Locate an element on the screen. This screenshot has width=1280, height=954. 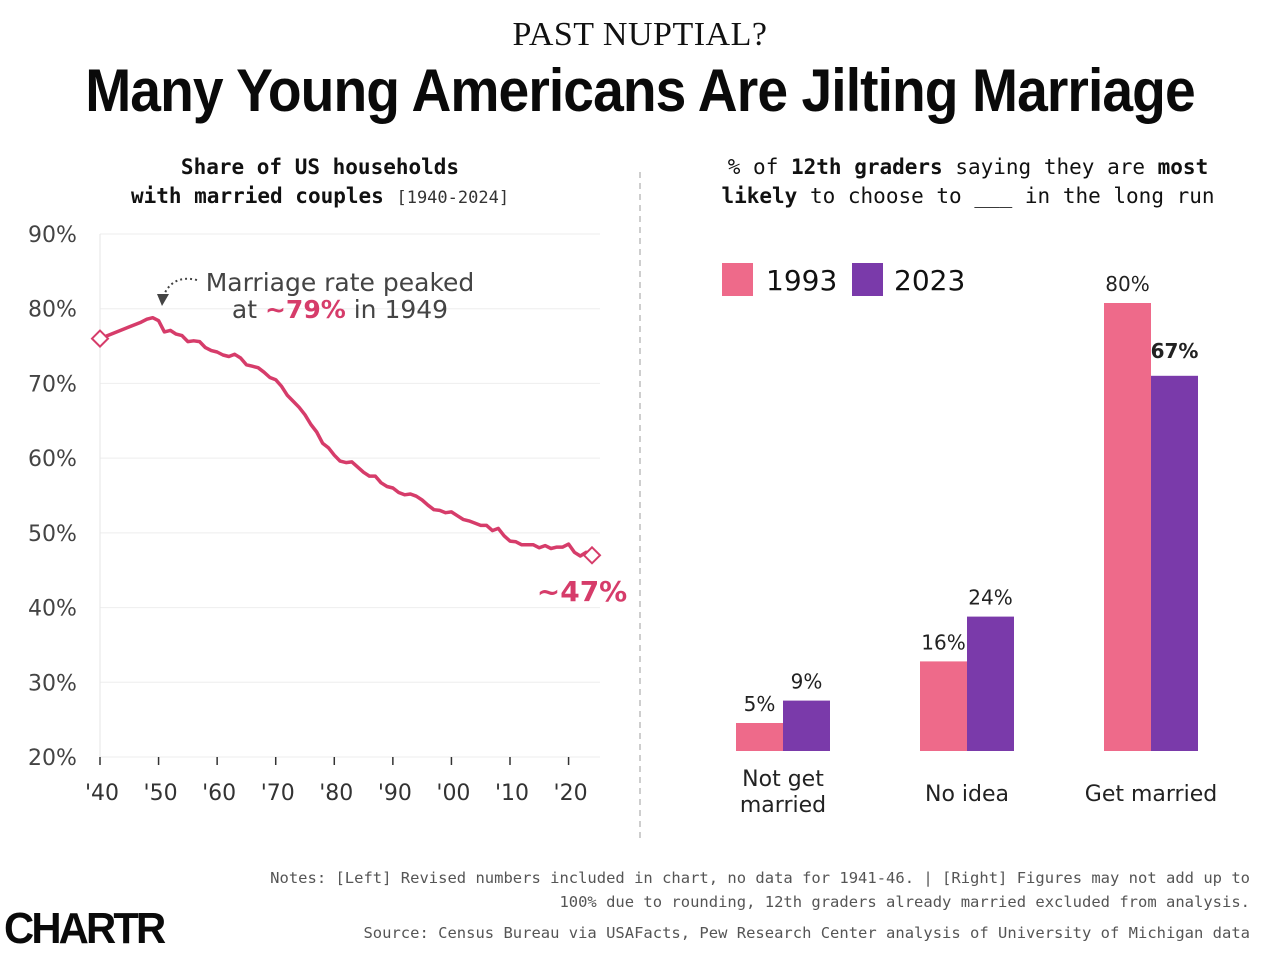
chartr-logo: CHARTR is located at coordinates (85, 928).